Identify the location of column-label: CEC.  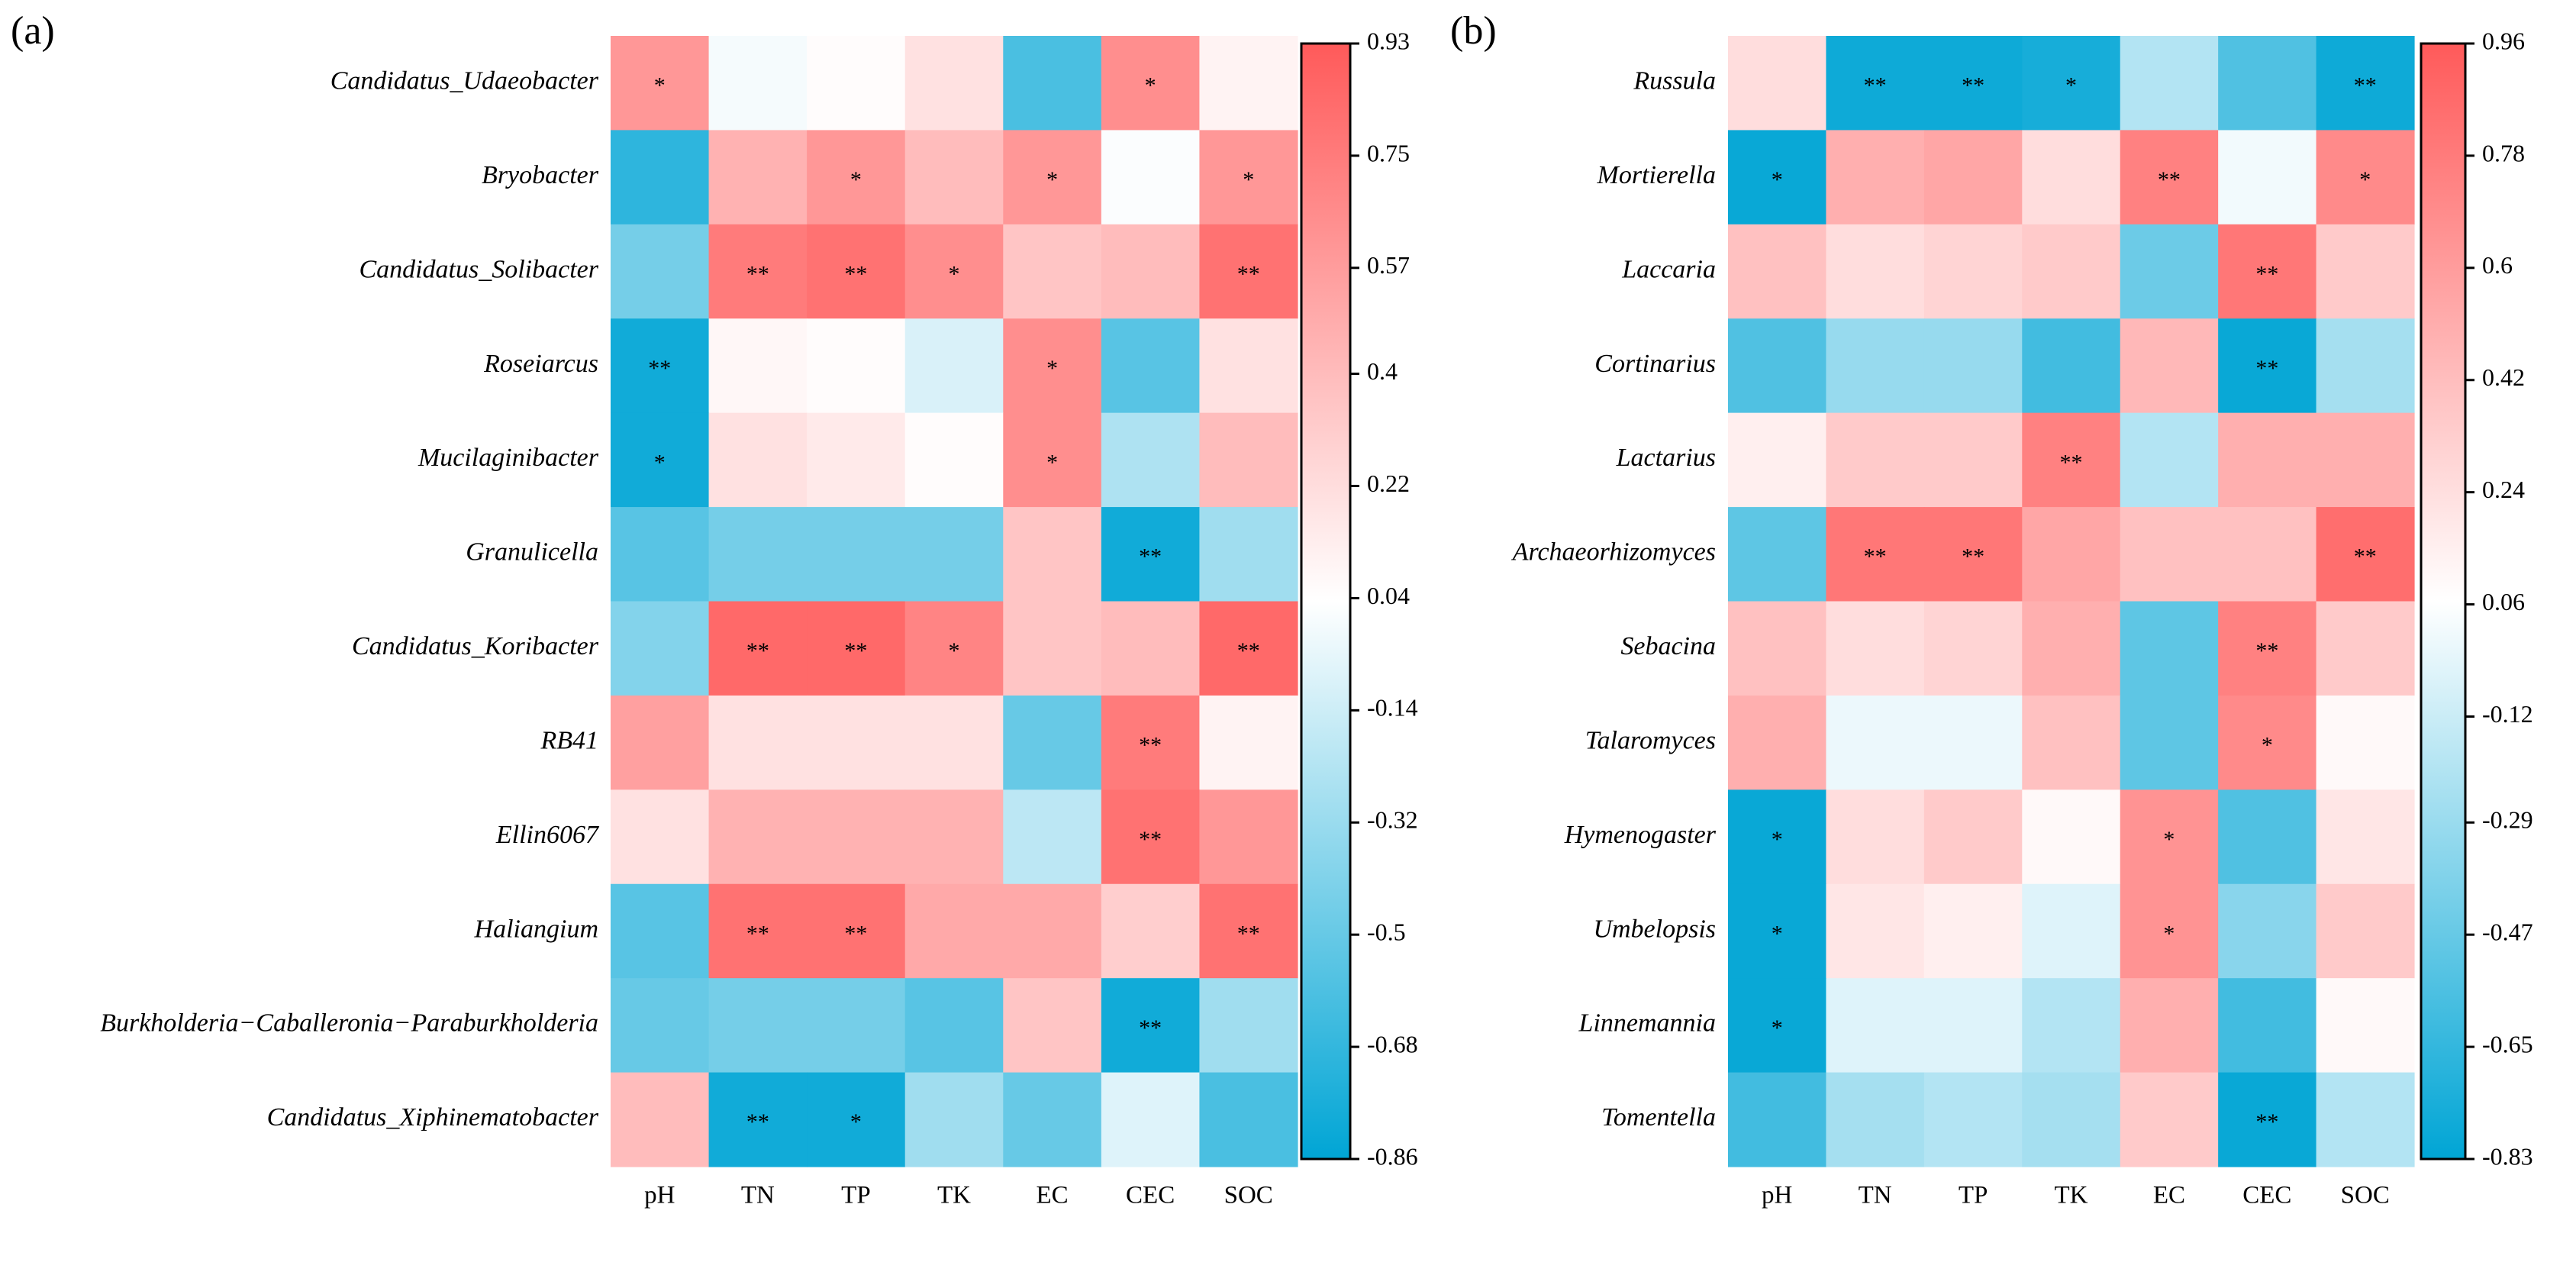
(2267, 1195).